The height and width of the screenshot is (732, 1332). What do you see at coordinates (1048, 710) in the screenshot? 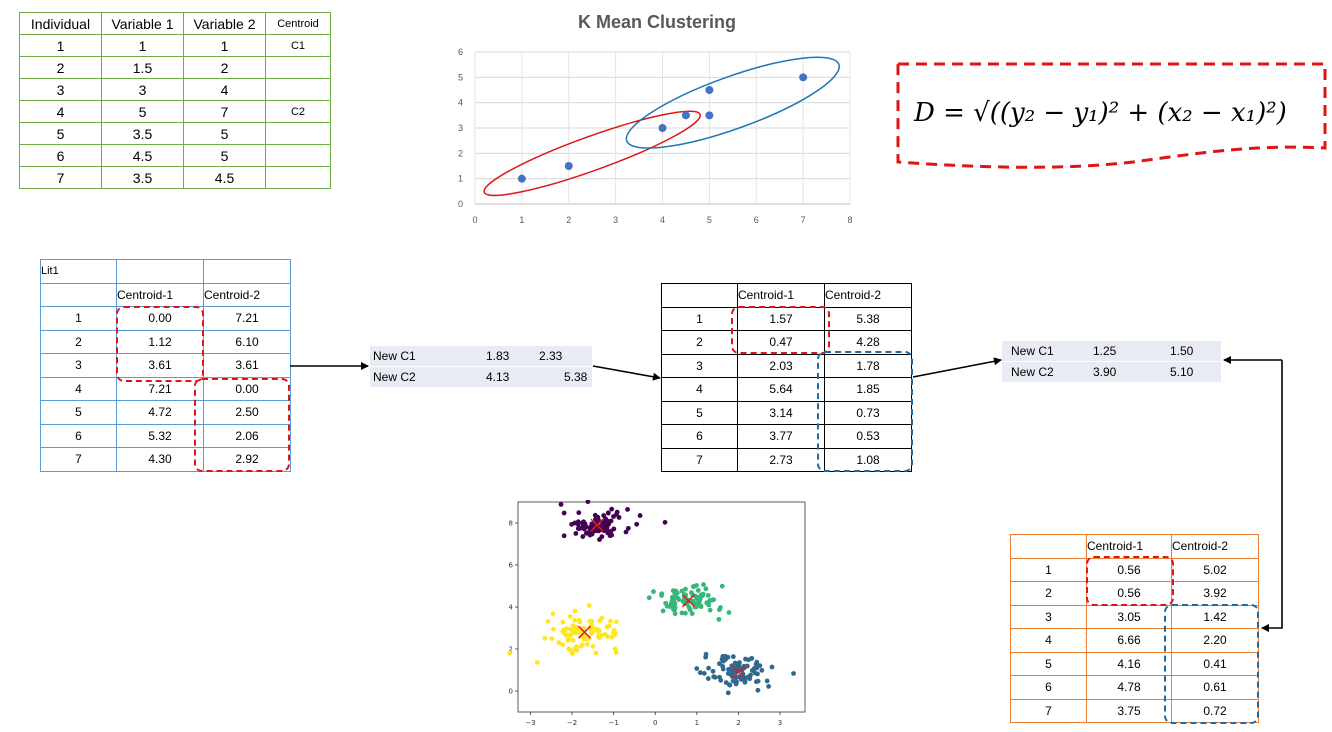
I see `cell: 7` at bounding box center [1048, 710].